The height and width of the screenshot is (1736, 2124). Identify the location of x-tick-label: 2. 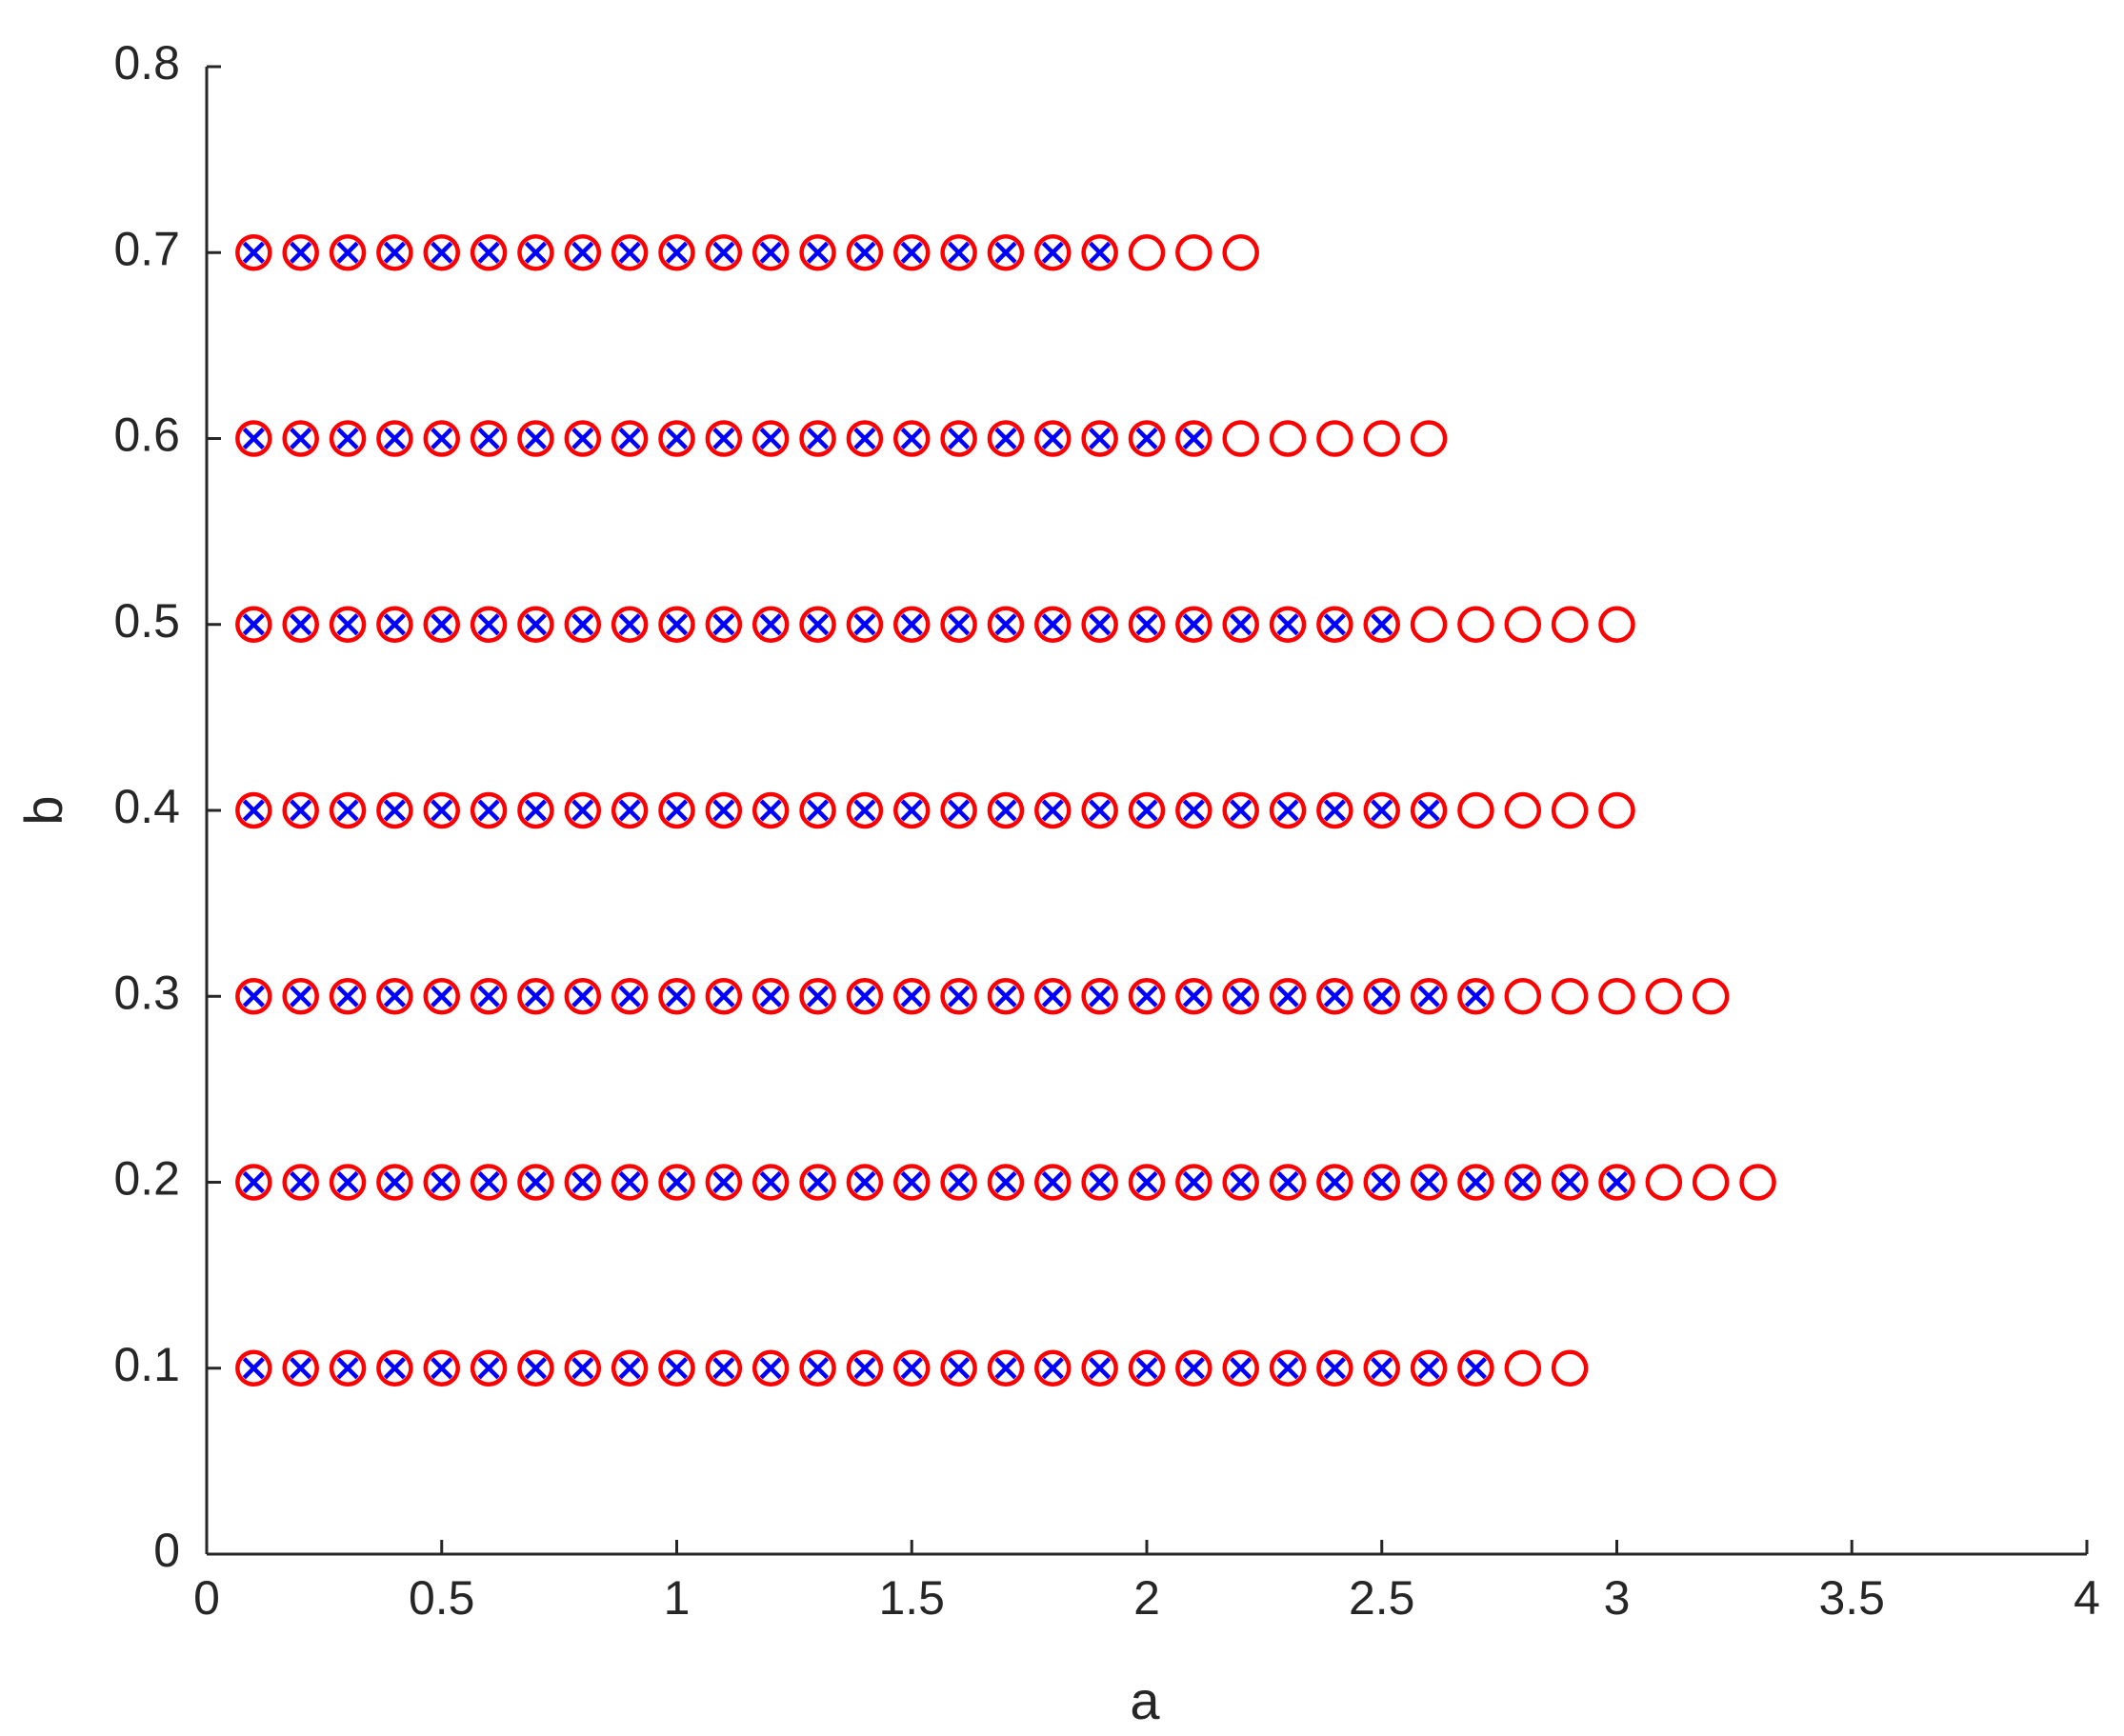
(1146, 1598).